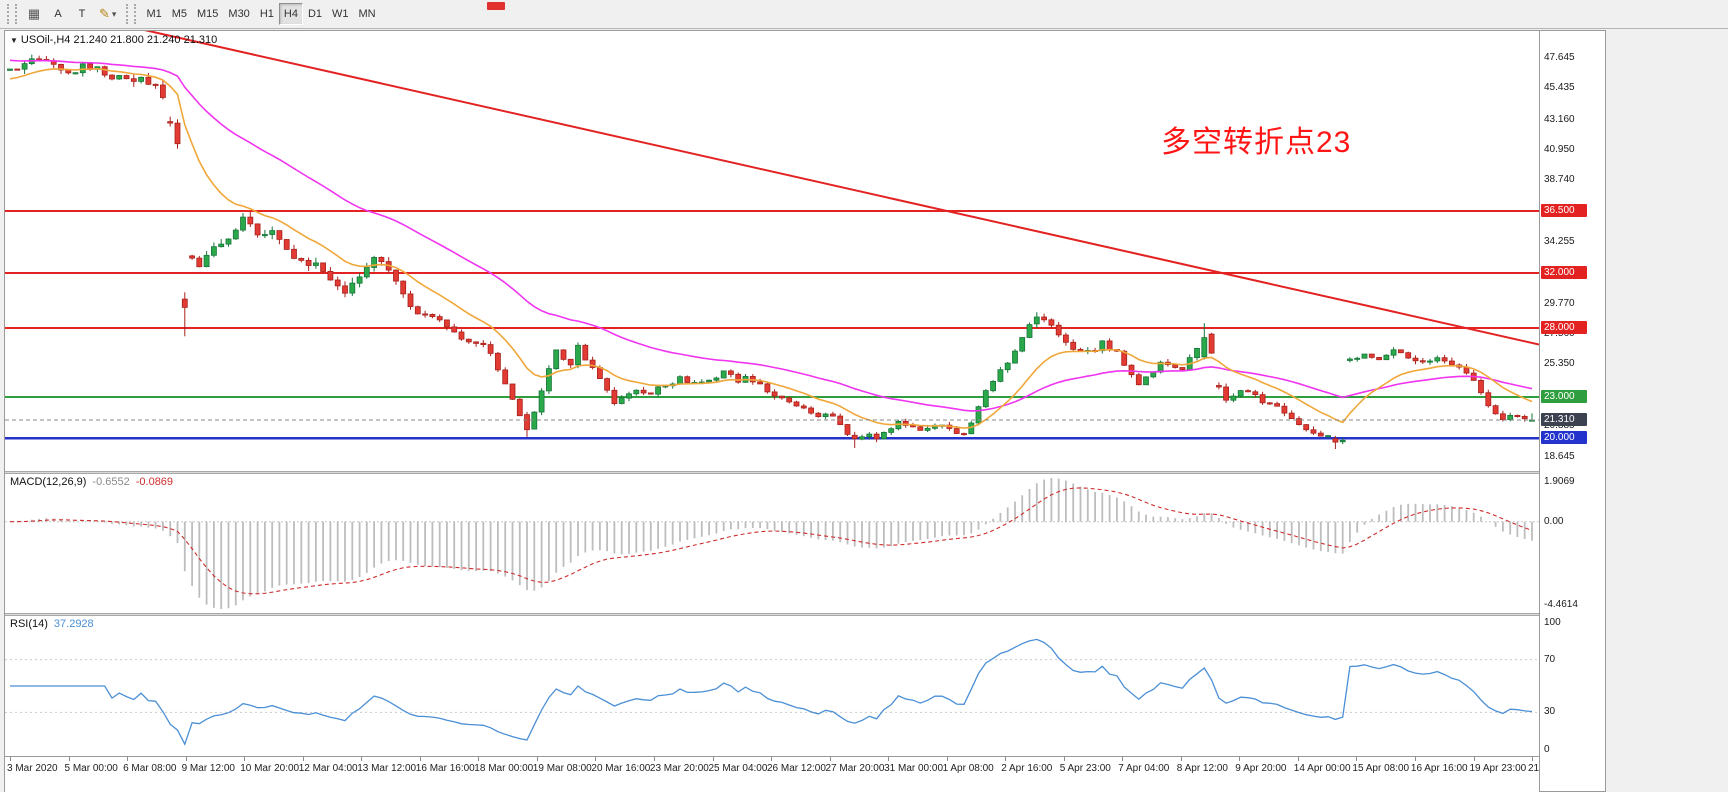 The width and height of the screenshot is (1728, 792). What do you see at coordinates (1256, 142) in the screenshot?
I see `chart-annotation-text: 多空转折点23` at bounding box center [1256, 142].